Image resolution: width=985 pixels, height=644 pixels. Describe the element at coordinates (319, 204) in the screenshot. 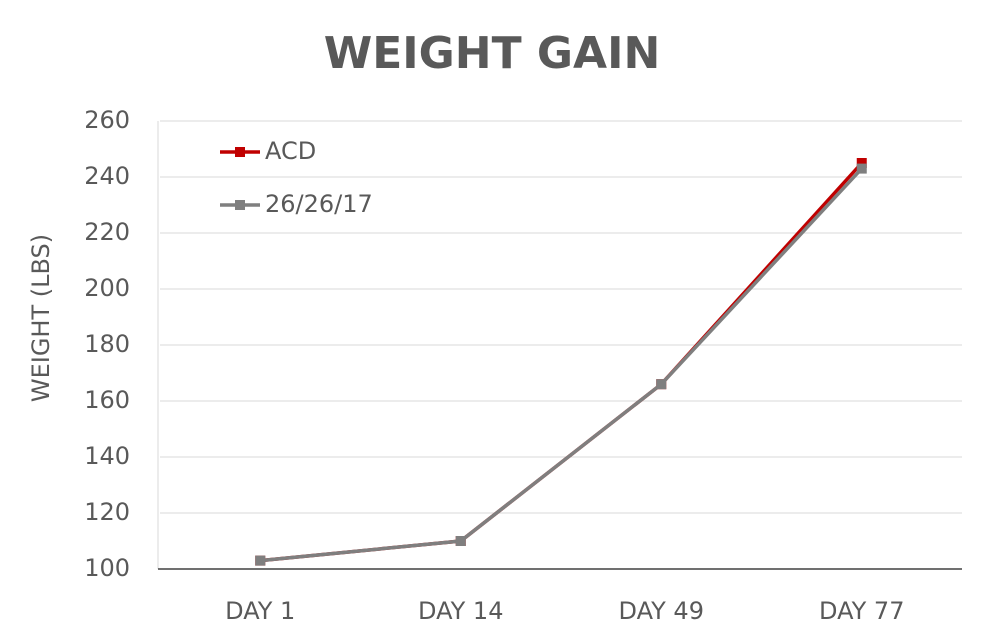

I see `legend-label: 26/26/17` at that location.